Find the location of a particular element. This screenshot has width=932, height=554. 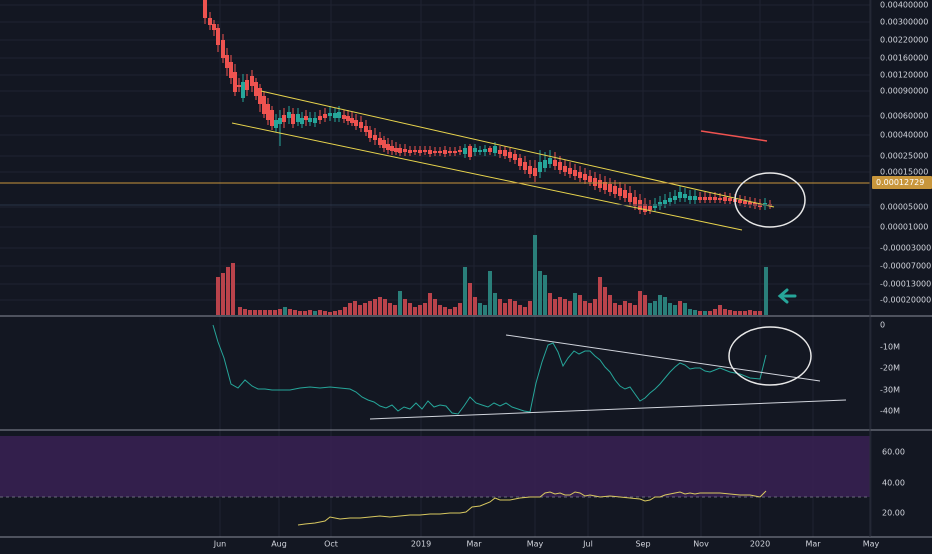

time-tick-label: Sep is located at coordinates (642, 544).